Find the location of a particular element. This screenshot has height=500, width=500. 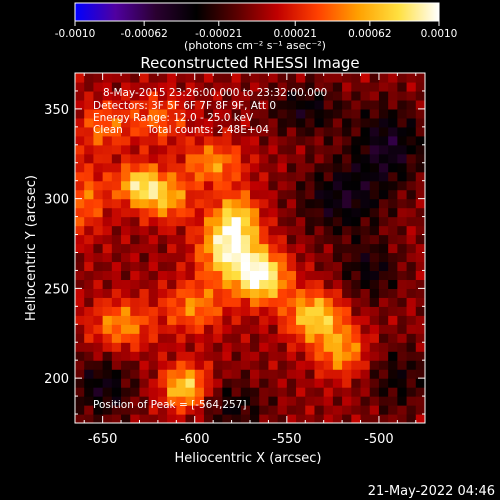

annotation-energy-range: Energy Range: 12.0 - 25.0 keV is located at coordinates (173, 118).